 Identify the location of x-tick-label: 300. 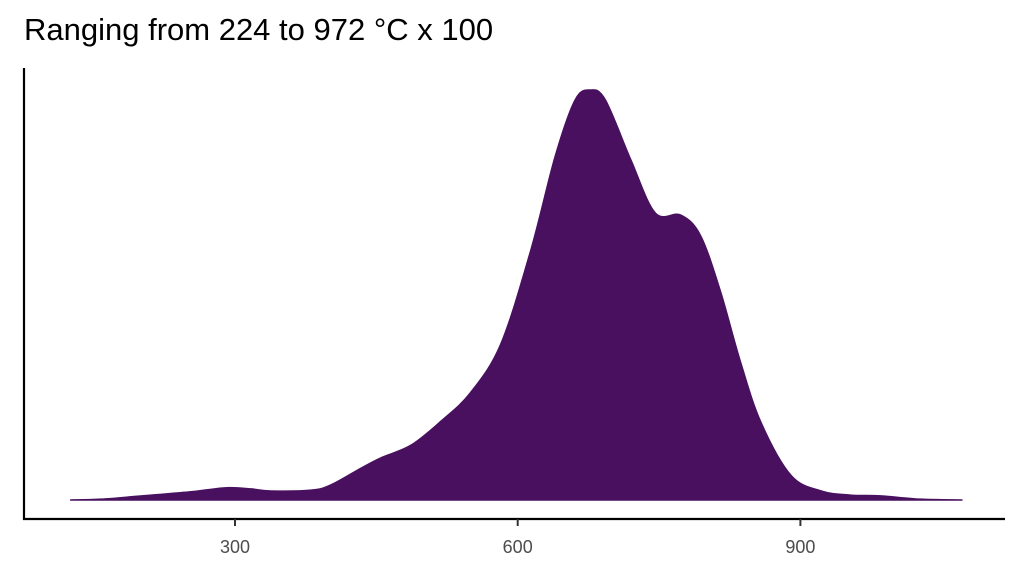
(235, 547).